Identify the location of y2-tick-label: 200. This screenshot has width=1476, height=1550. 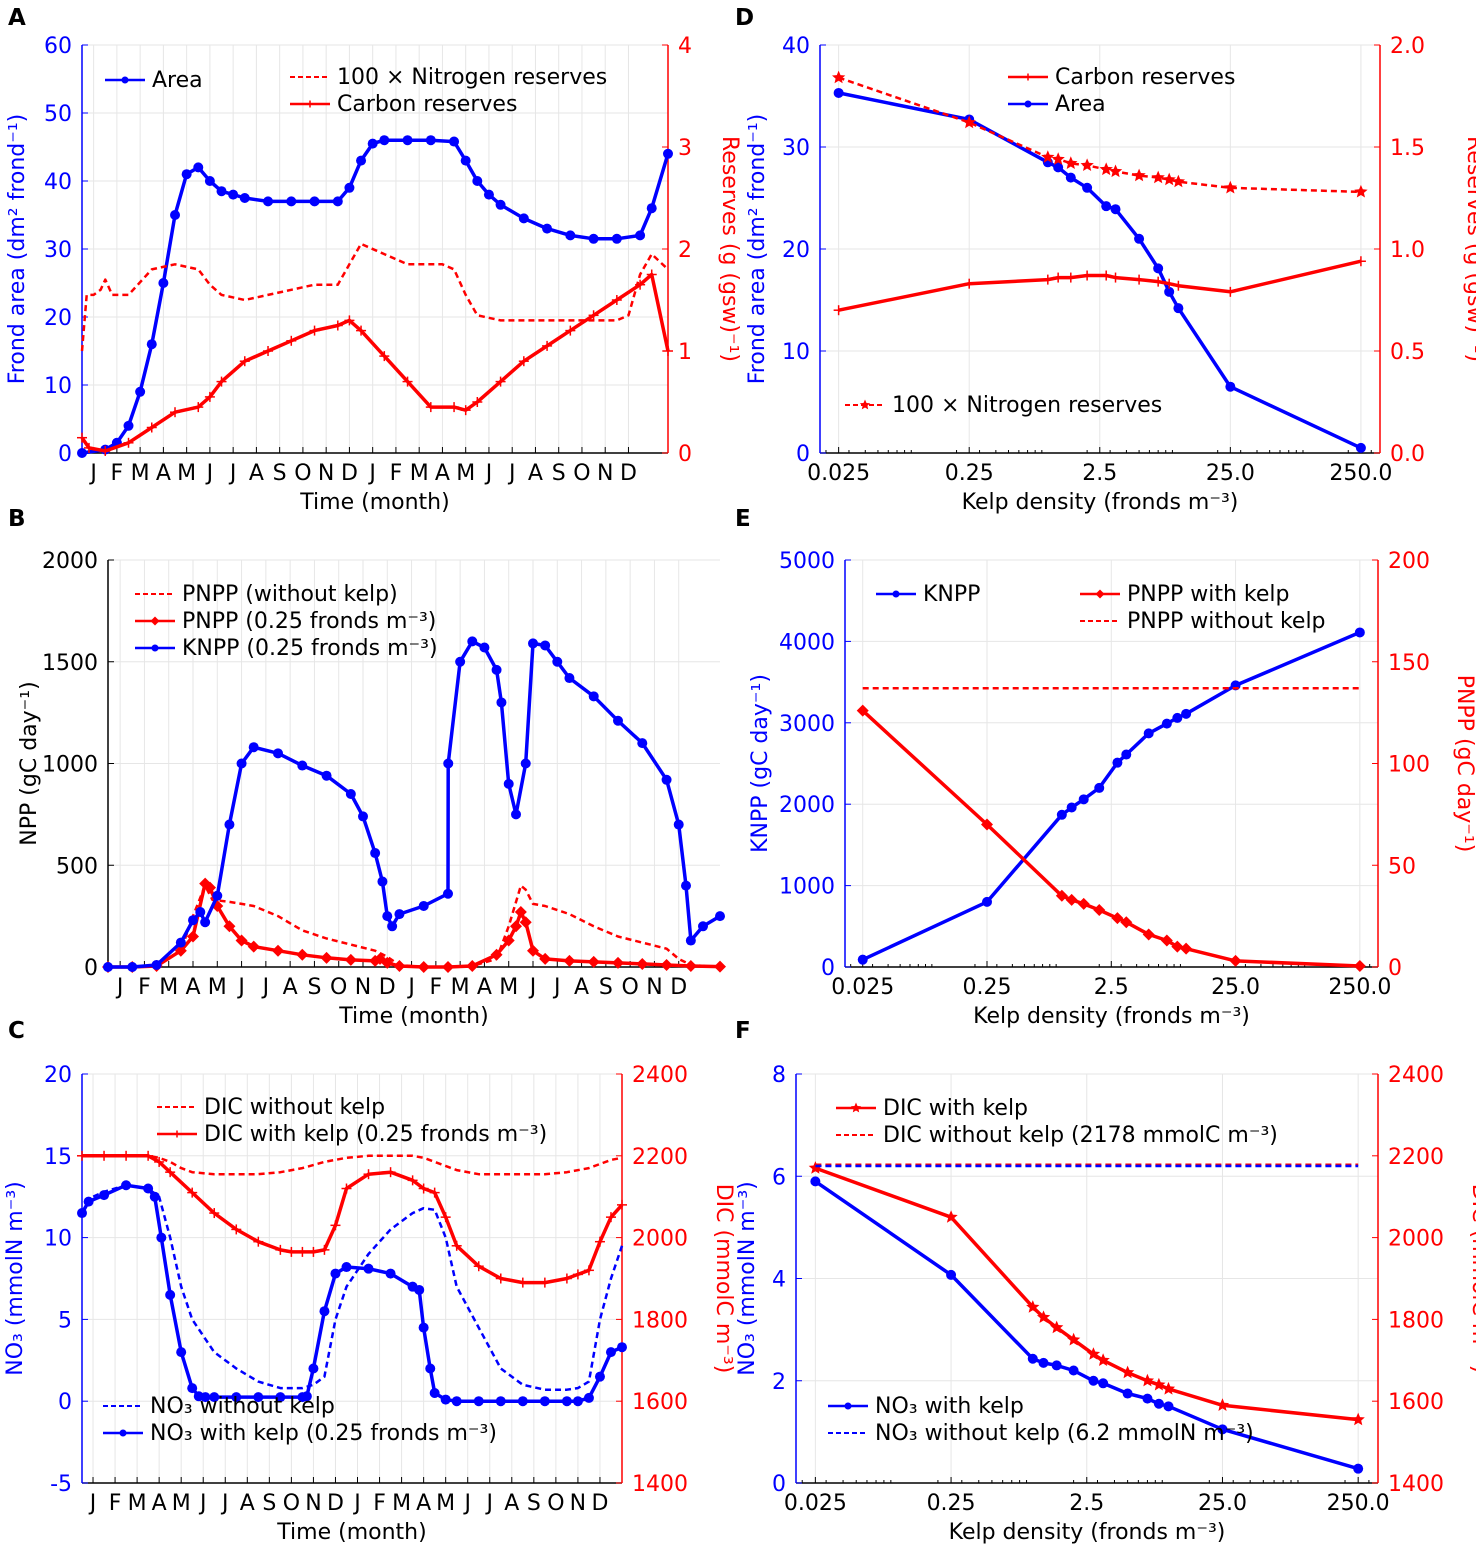
(1409, 561).